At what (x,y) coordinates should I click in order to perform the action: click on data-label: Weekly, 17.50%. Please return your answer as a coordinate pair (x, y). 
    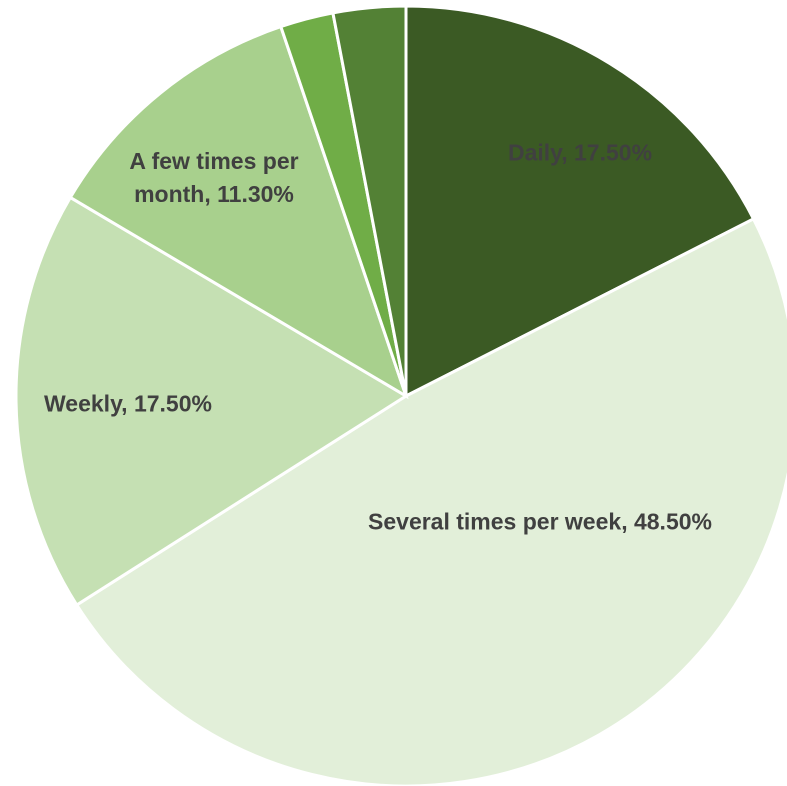
    Looking at the image, I should click on (128, 403).